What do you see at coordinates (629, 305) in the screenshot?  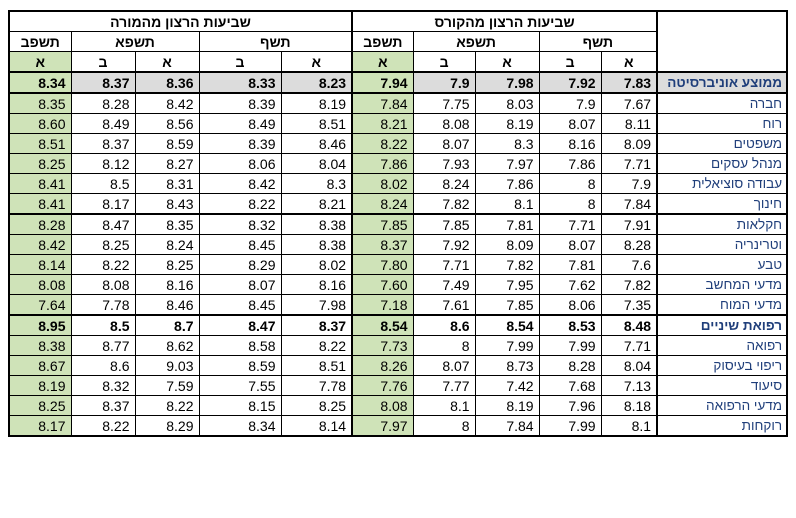 I see `course-value-cell: 7.35` at bounding box center [629, 305].